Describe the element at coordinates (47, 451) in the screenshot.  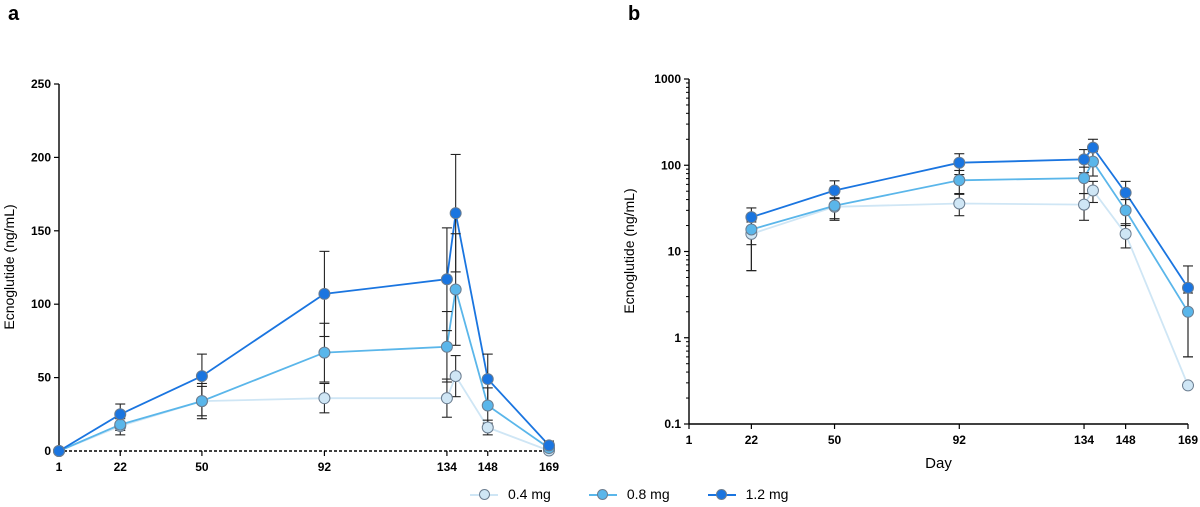
I see `y-tick-label: 0` at that location.